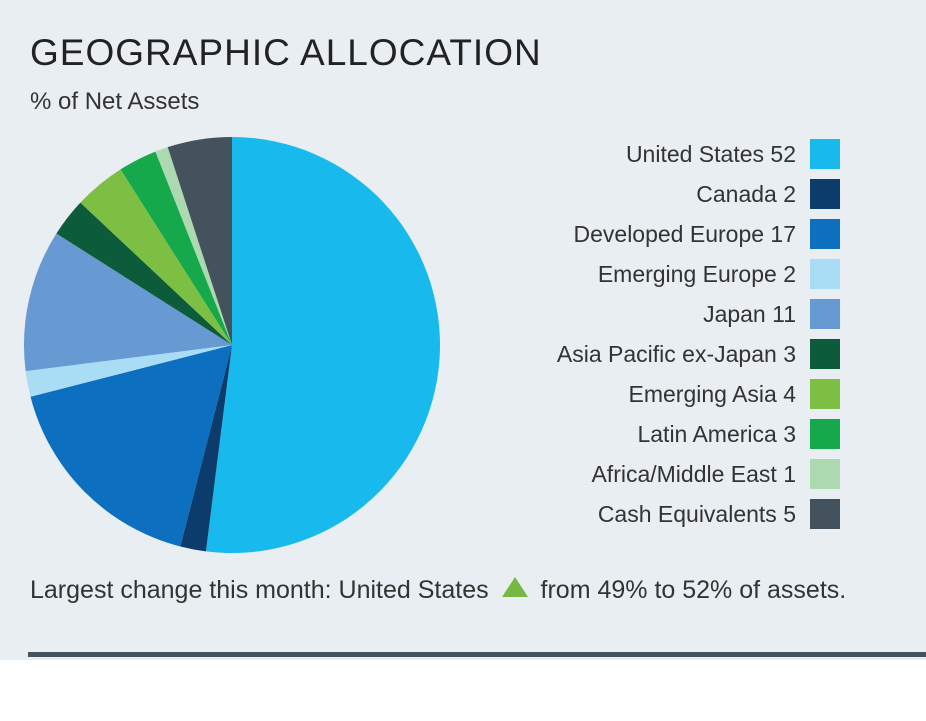 Image resolution: width=926 pixels, height=721 pixels. What do you see at coordinates (115, 101) in the screenshot?
I see `chart-subtitle: % of Net Assets` at bounding box center [115, 101].